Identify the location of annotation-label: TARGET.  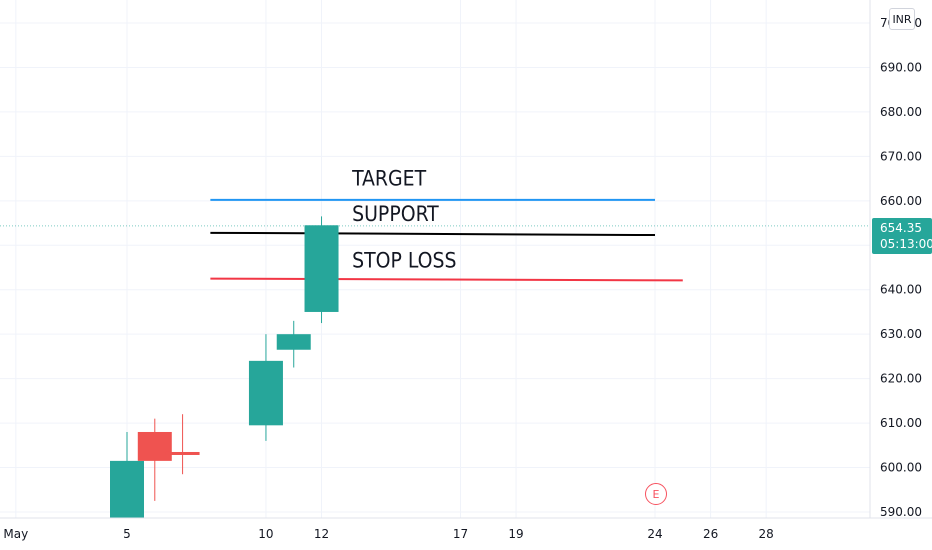
(389, 178).